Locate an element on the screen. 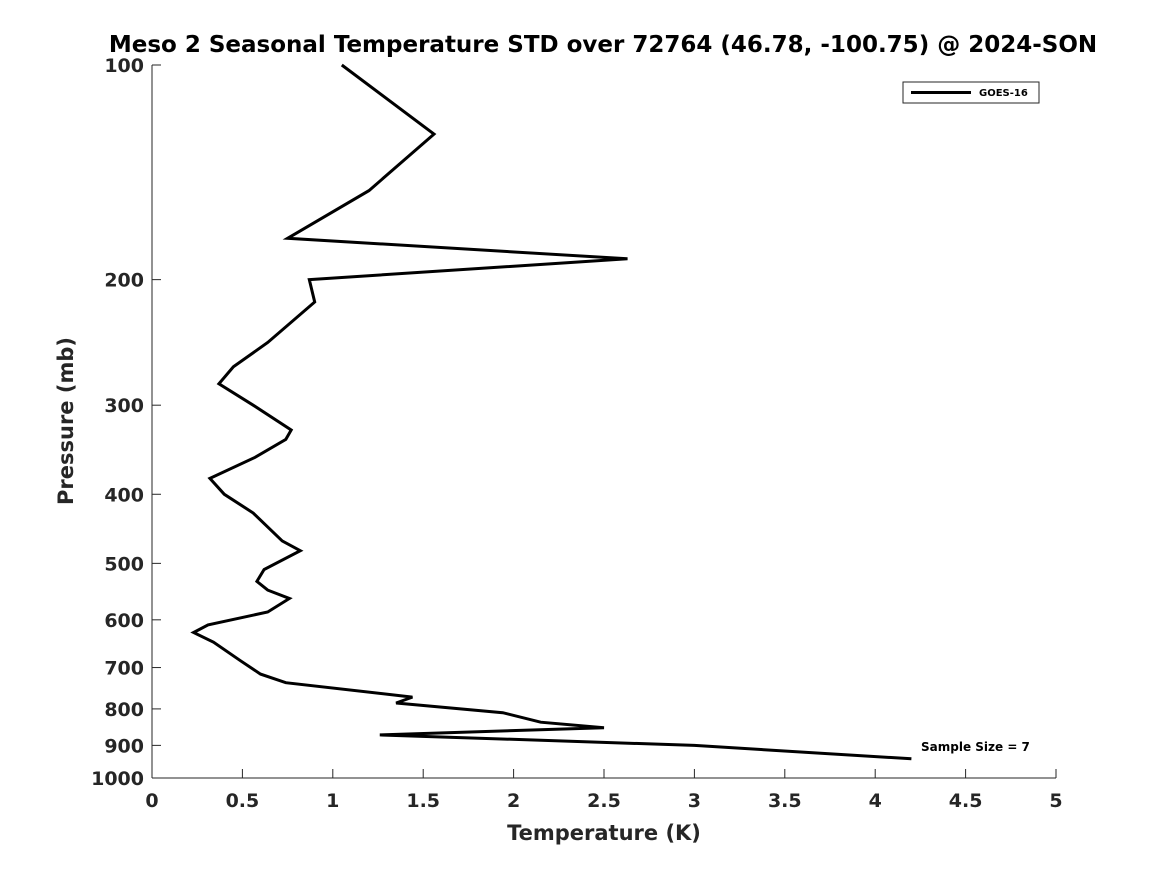 The height and width of the screenshot is (875, 1167). x-tick-label: 0.5 is located at coordinates (243, 801).